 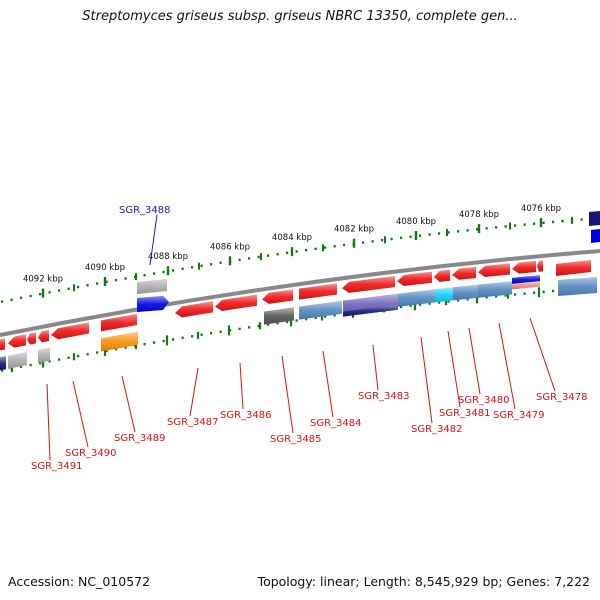 What do you see at coordinates (91, 453) in the screenshot?
I see `gene-label: SGR_3490` at bounding box center [91, 453].